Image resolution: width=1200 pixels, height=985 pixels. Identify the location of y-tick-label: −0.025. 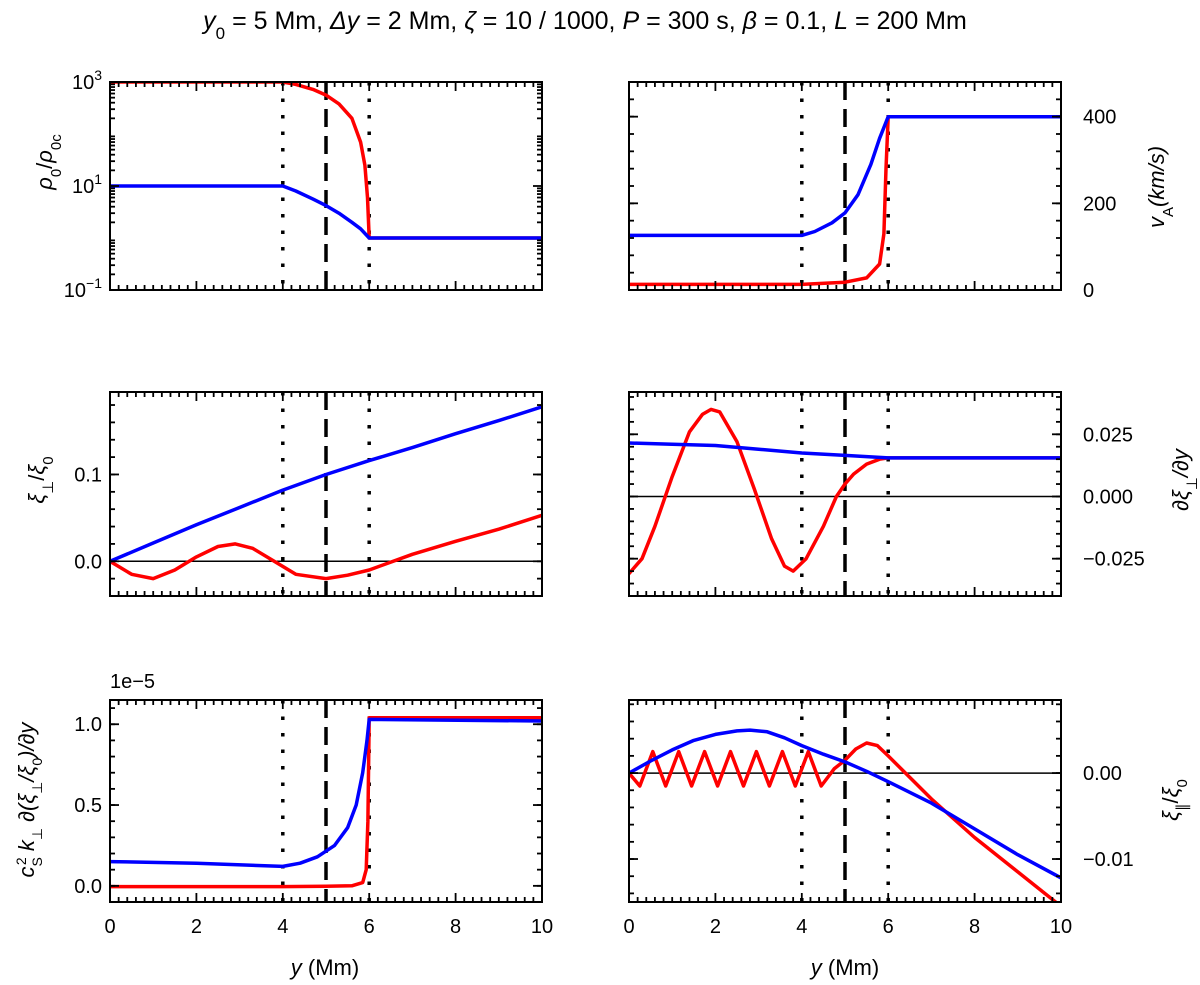
(1114, 560).